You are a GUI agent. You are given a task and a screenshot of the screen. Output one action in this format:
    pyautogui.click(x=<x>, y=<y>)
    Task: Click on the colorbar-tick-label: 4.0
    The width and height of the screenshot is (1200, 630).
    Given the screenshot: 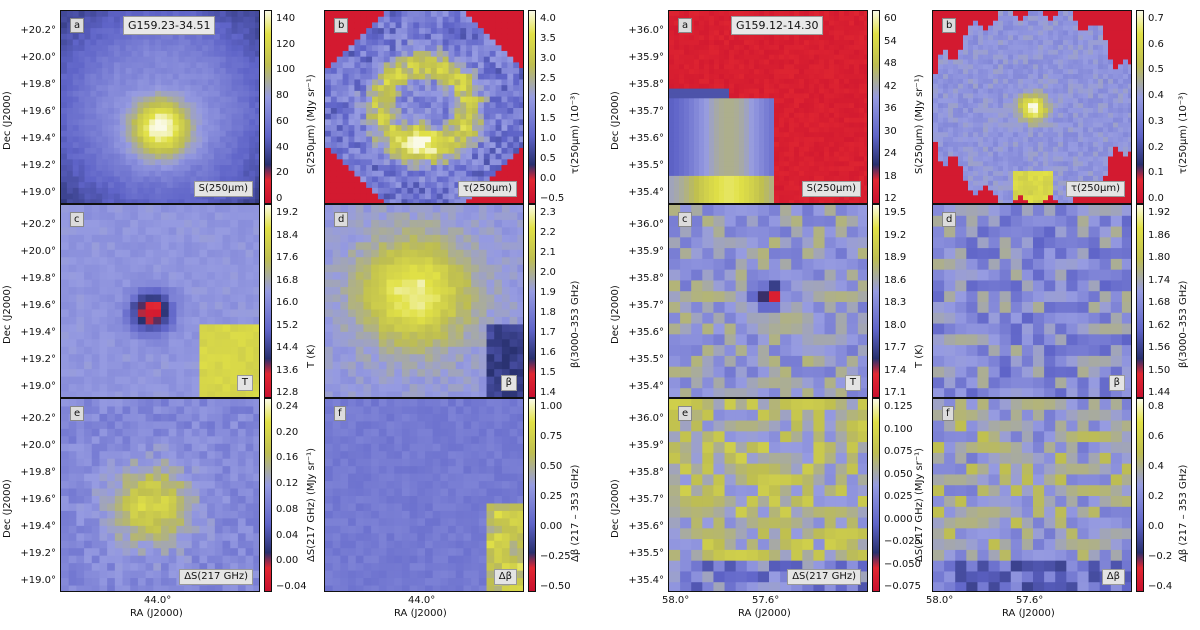 What is the action you would take?
    pyautogui.click(x=548, y=18)
    